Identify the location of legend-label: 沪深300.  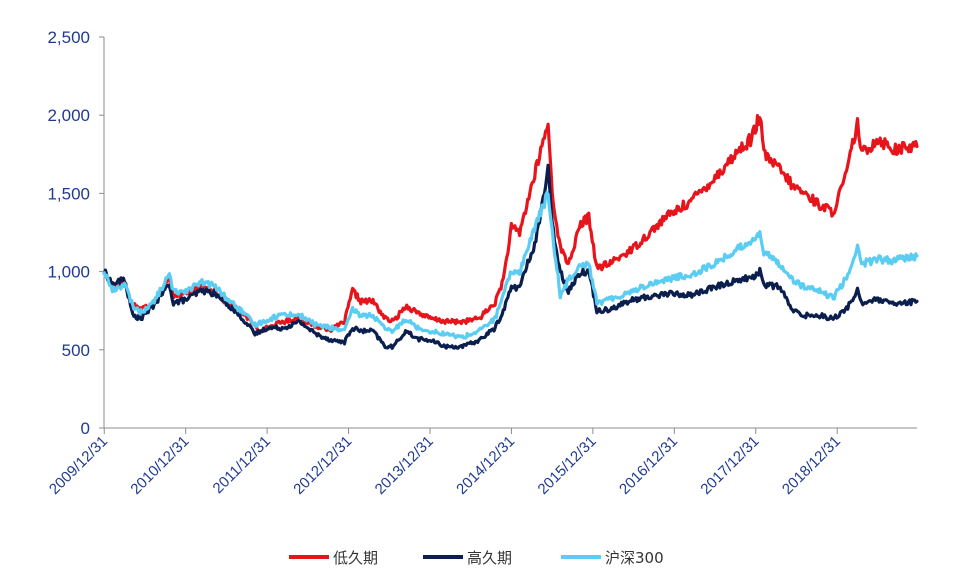
(634, 558).